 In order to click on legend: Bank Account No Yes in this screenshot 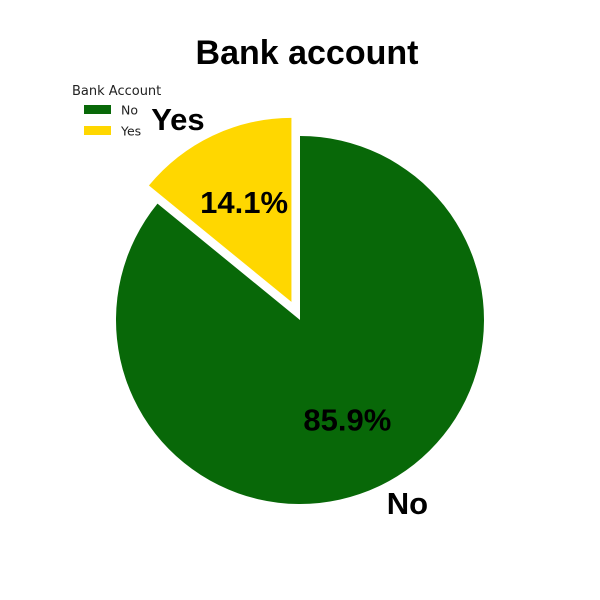, I will do `click(116, 111)`.